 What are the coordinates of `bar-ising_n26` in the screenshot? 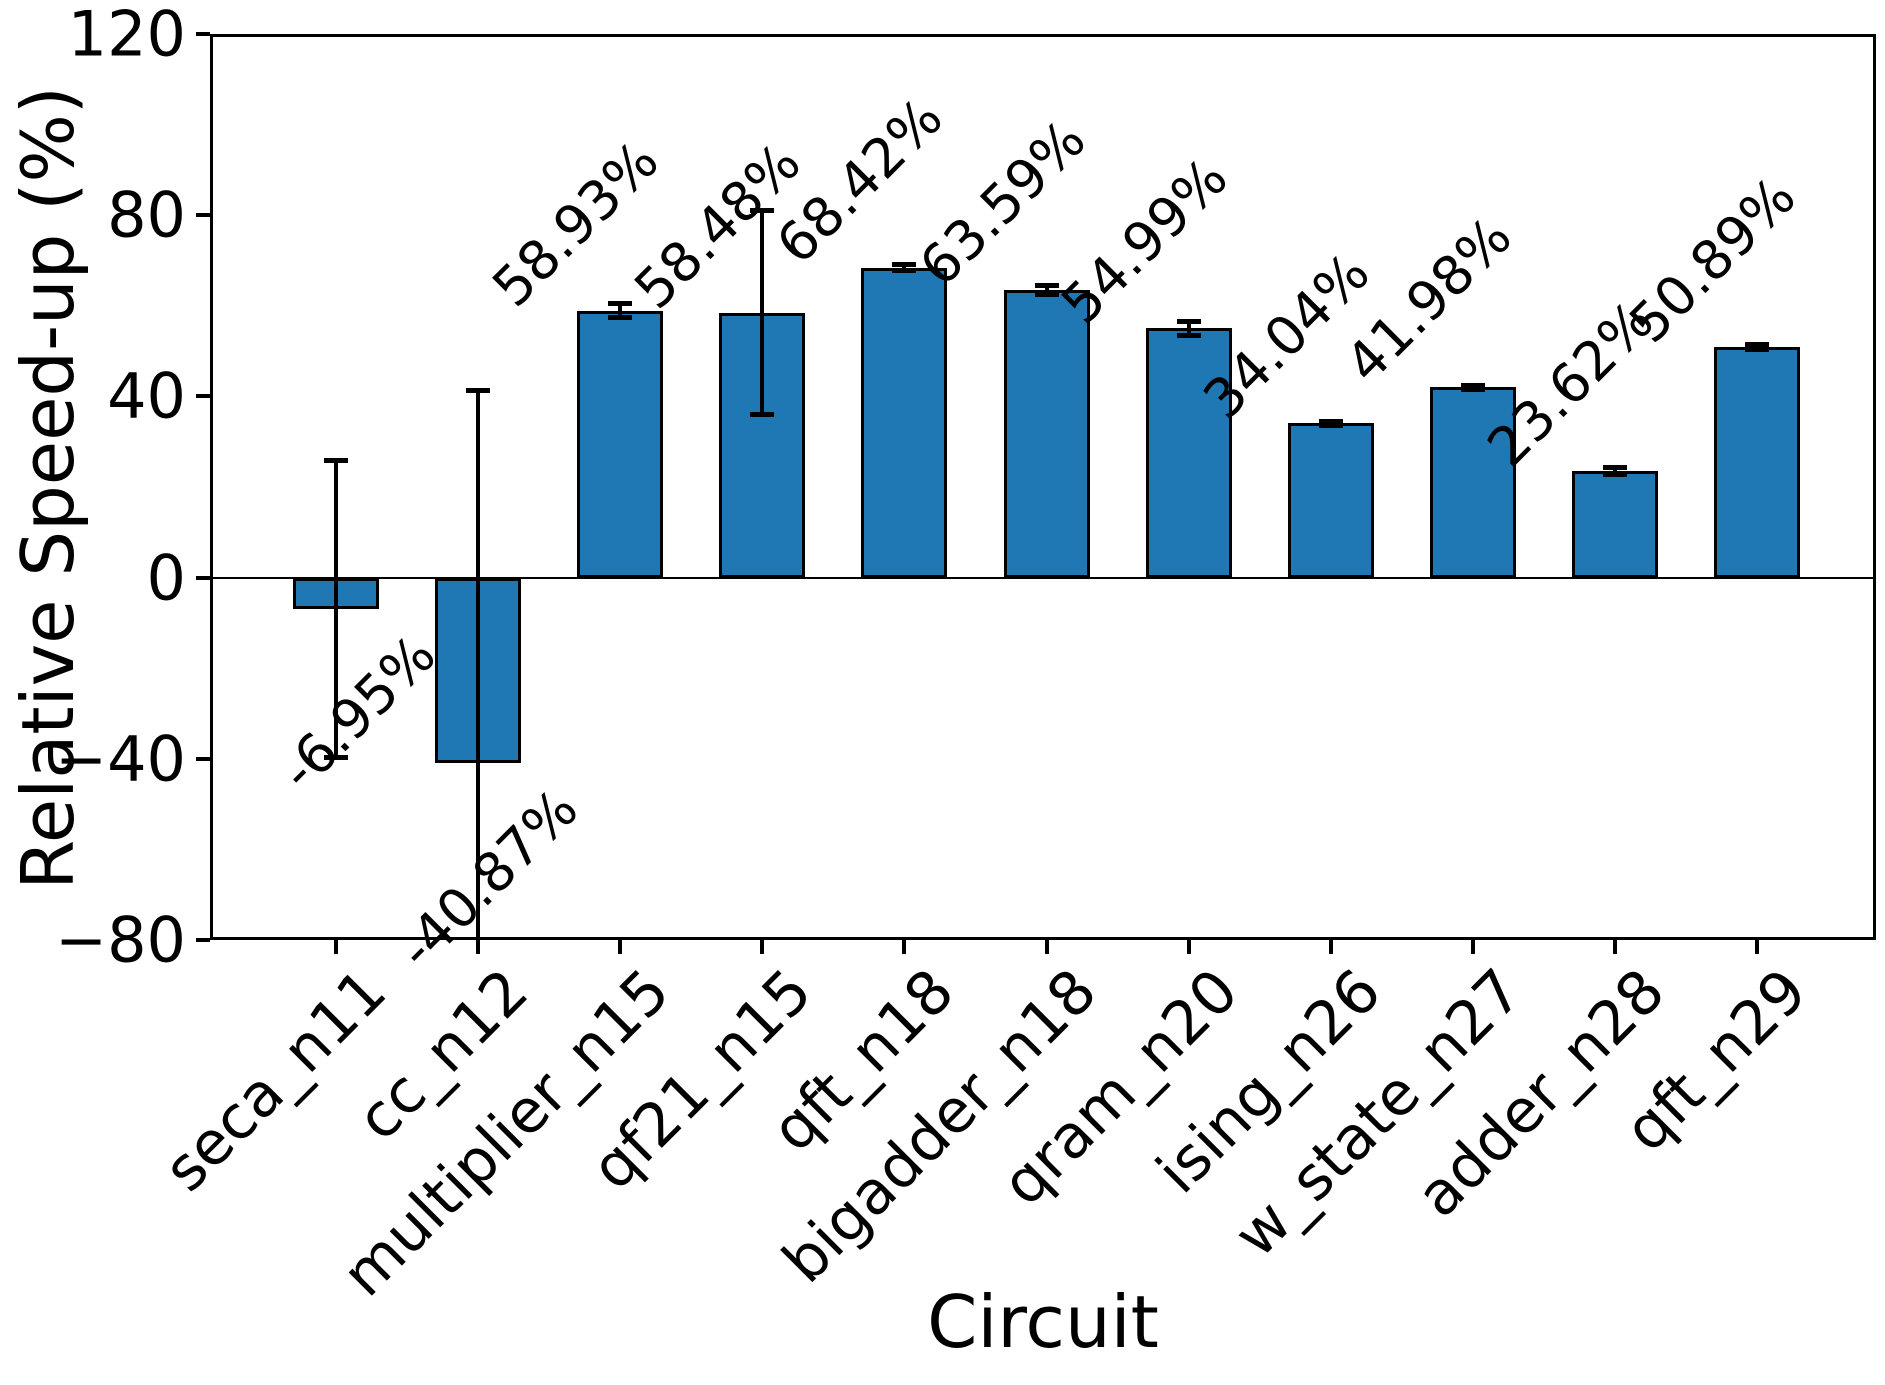 It's located at (1330, 500).